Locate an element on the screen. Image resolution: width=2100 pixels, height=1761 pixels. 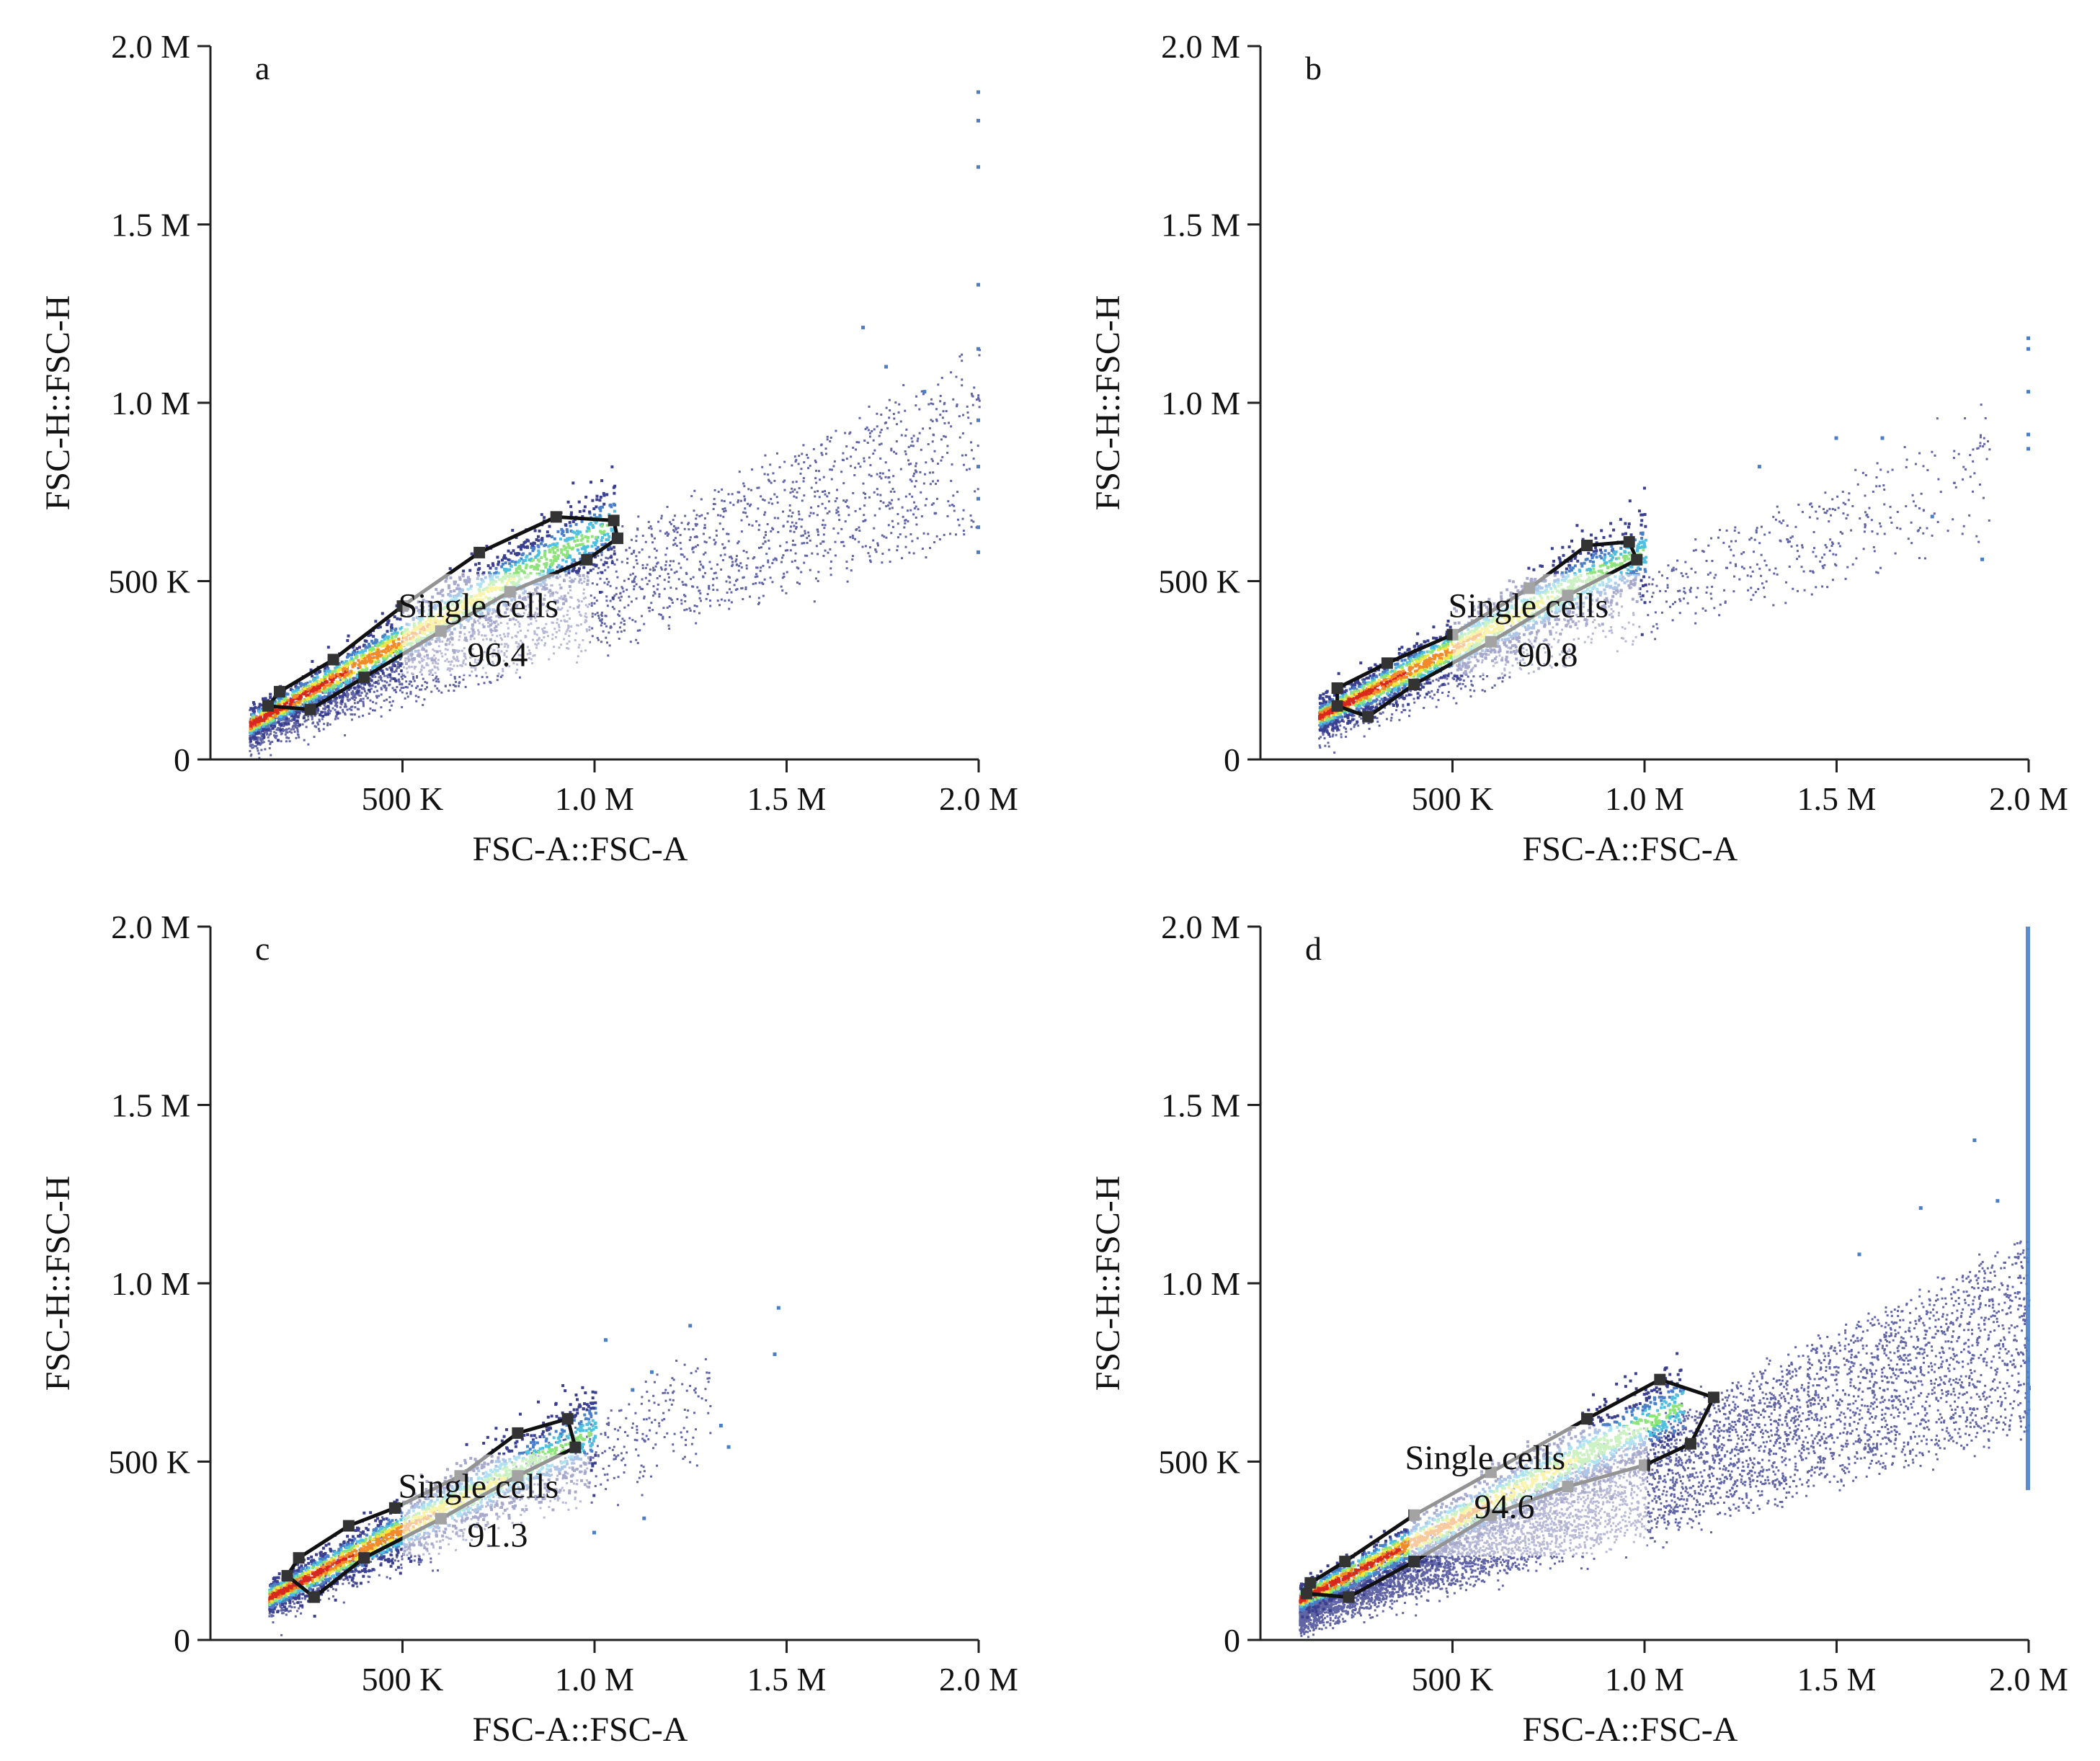
events-layer is located at coordinates (1673, 545).